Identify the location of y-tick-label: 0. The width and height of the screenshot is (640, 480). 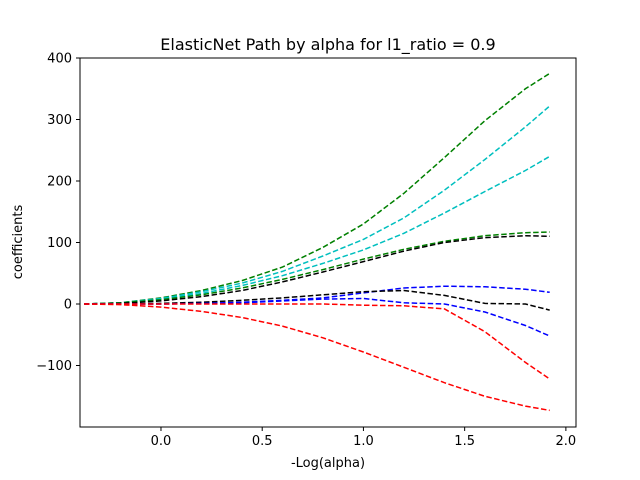
(68, 305).